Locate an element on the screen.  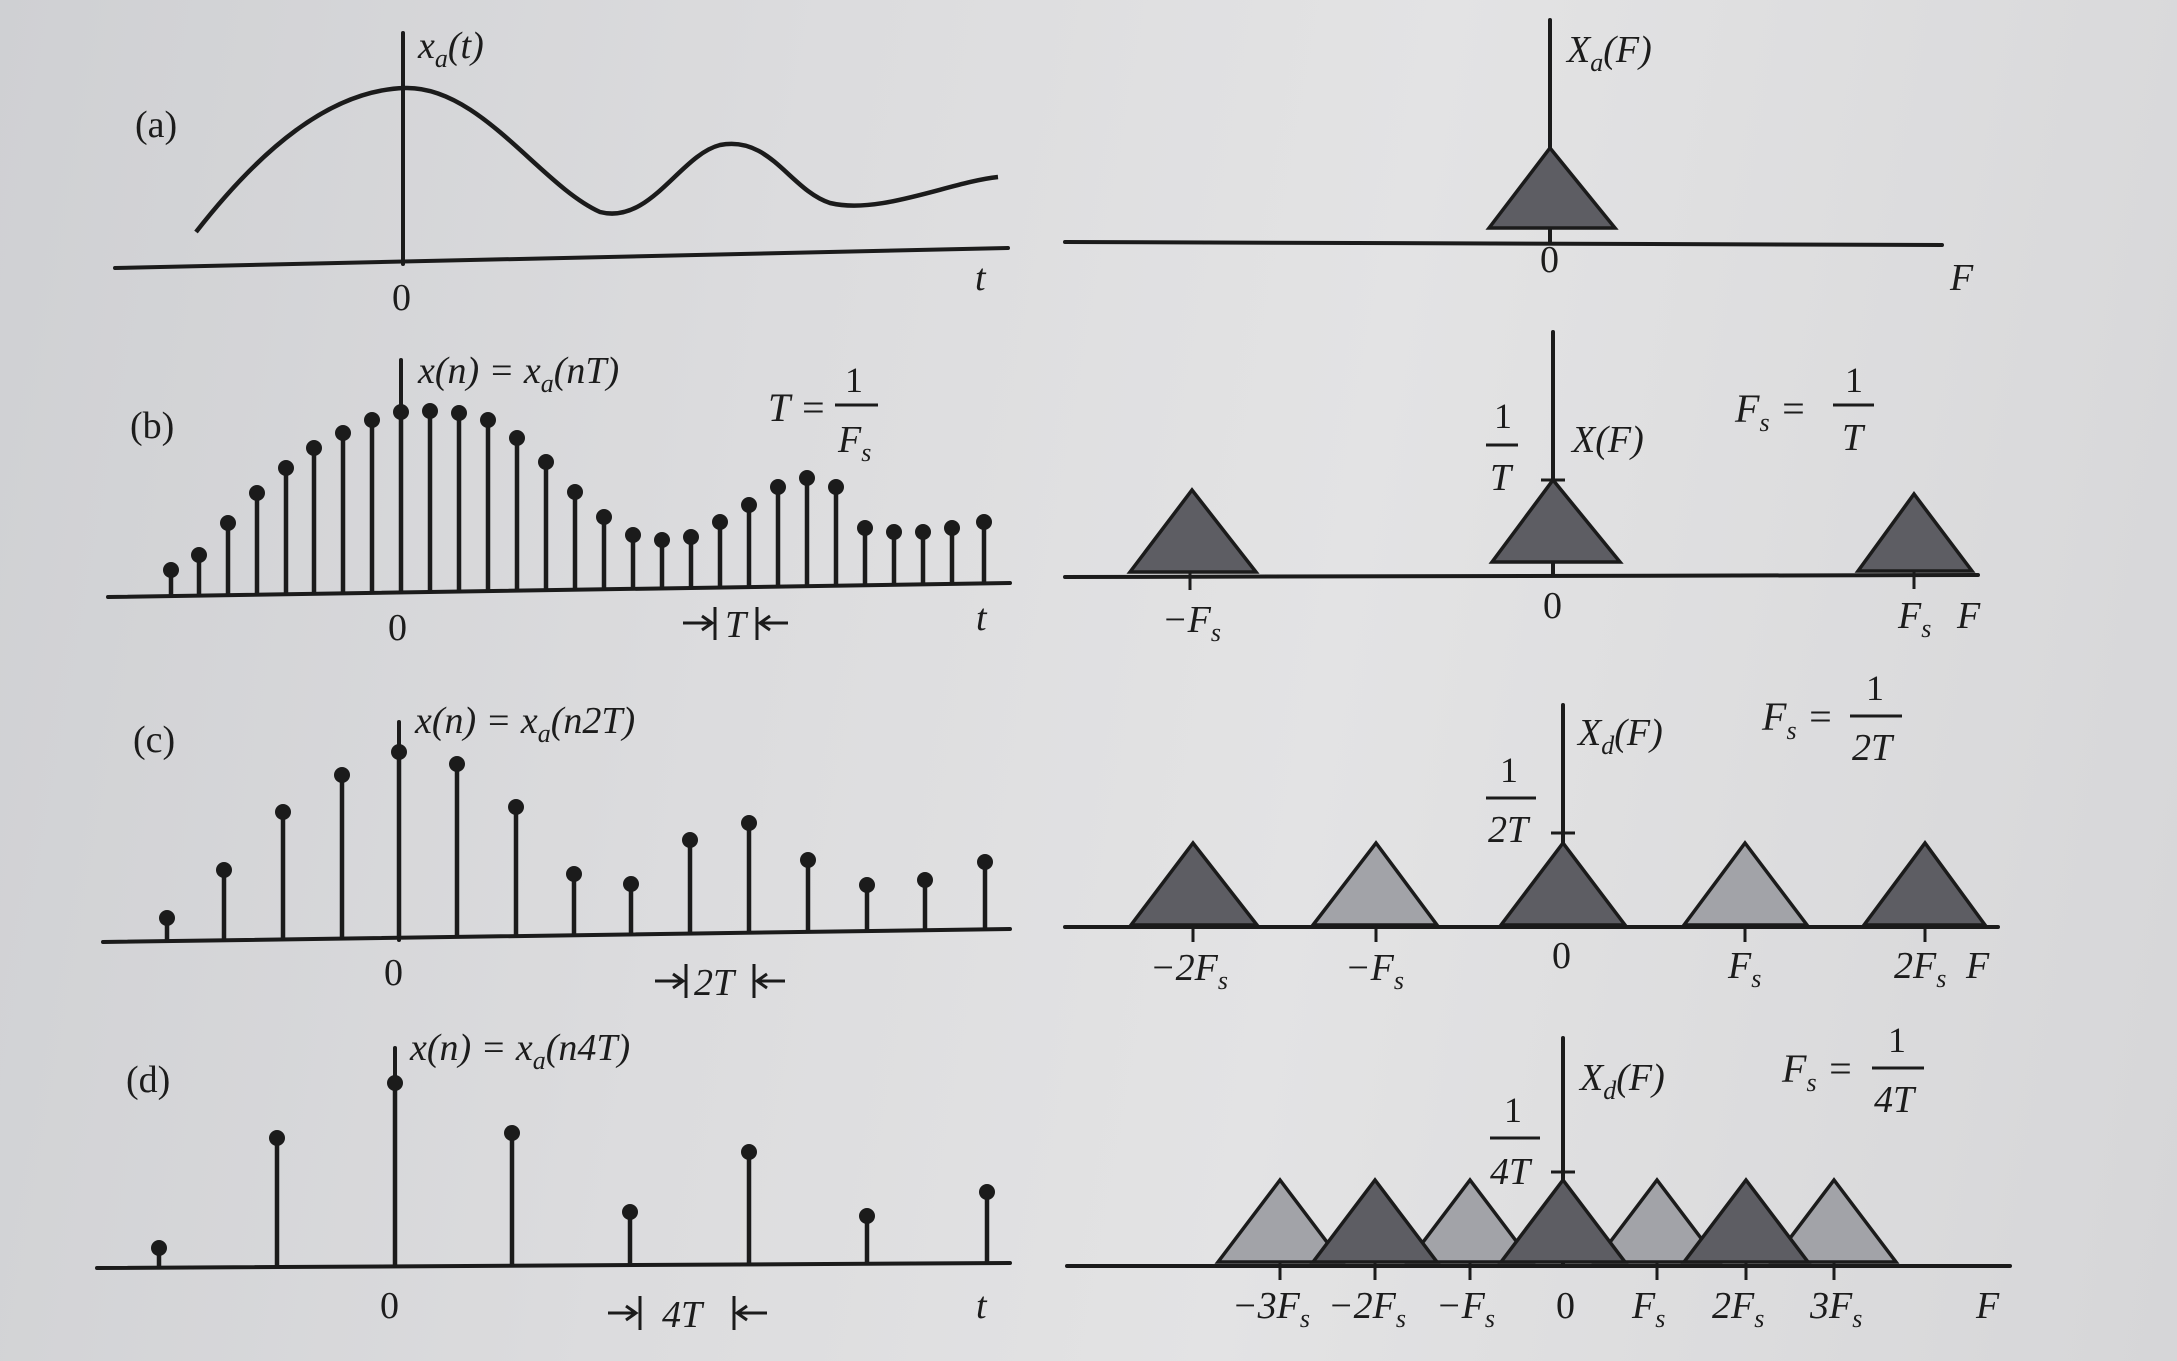
panel-b-time-axis is located at coordinates (559, 590).